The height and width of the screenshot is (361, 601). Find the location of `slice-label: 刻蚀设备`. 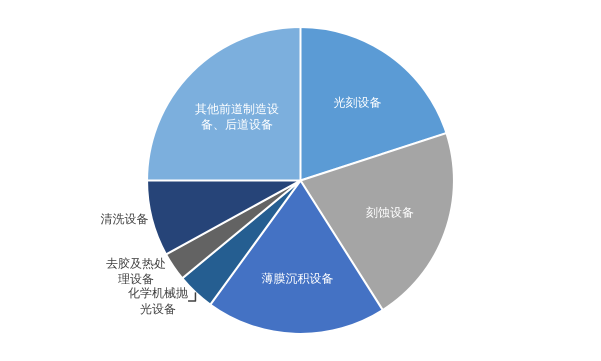

slice-label: 刻蚀设备 is located at coordinates (390, 213).